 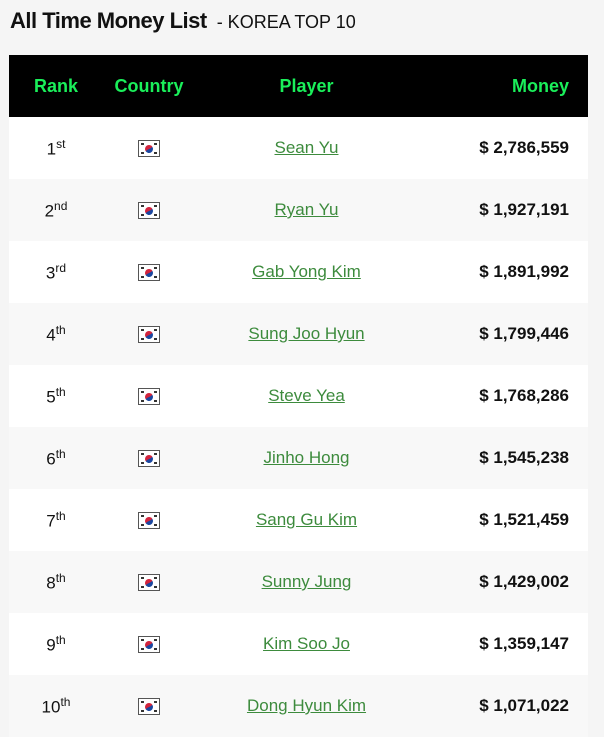 I want to click on rank-cell: 9th, so click(x=56, y=644).